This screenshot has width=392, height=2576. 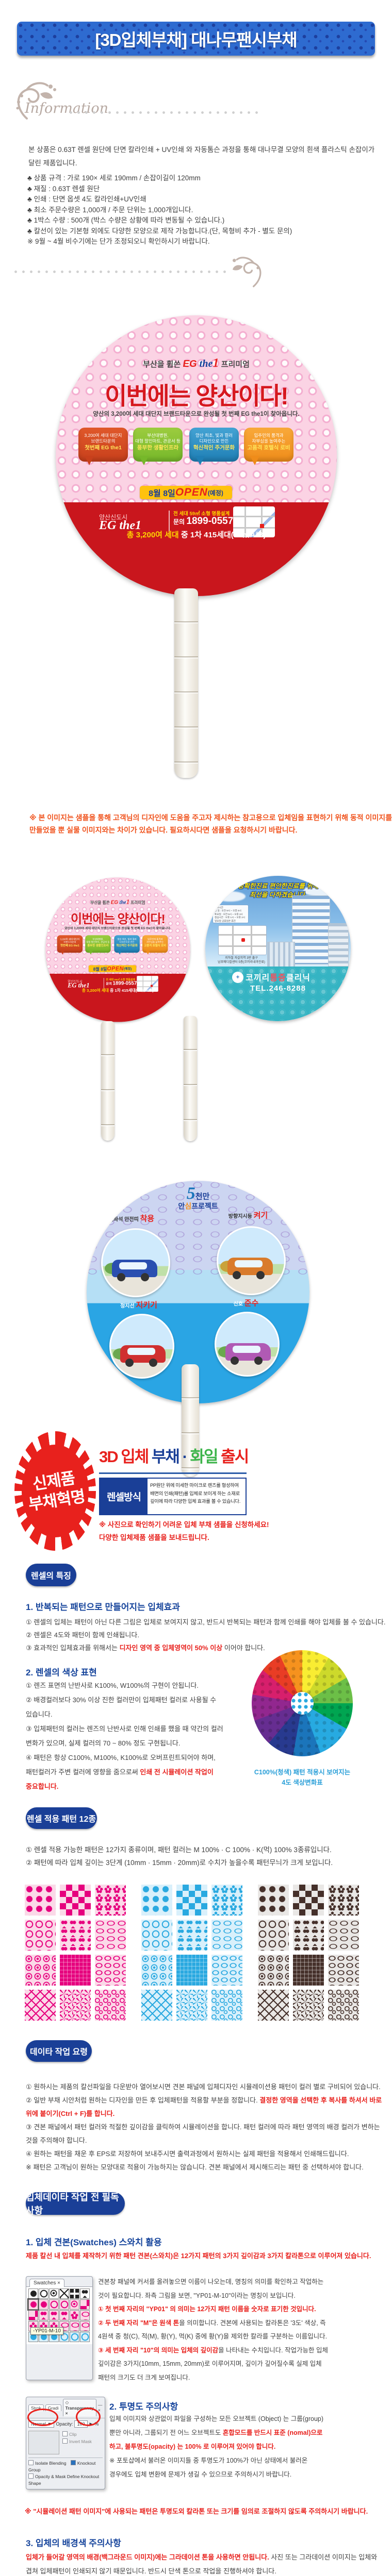 What do you see at coordinates (269, 441) in the screenshot?
I see `bubble-line: 자부심을 높여주는` at bounding box center [269, 441].